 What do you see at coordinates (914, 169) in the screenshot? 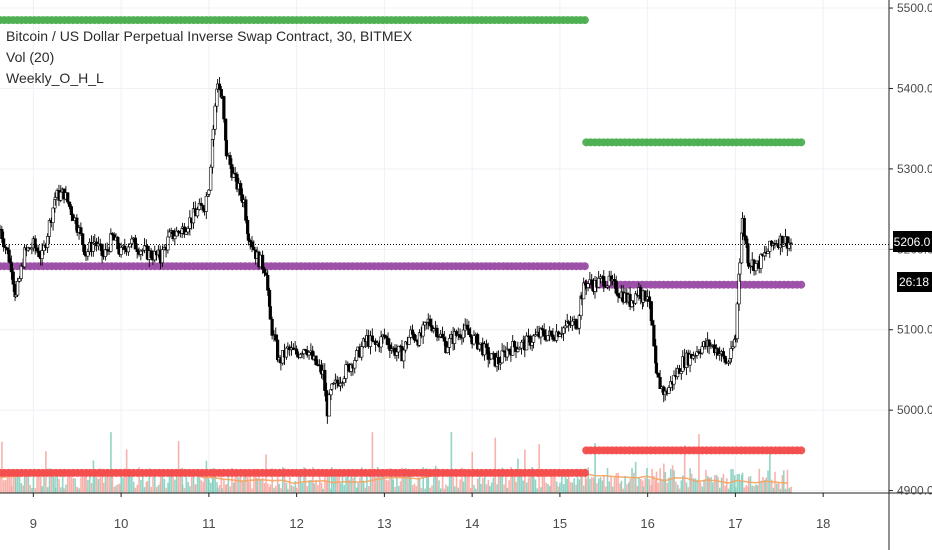
I see `y-tick-label: 5300.0` at bounding box center [914, 169].